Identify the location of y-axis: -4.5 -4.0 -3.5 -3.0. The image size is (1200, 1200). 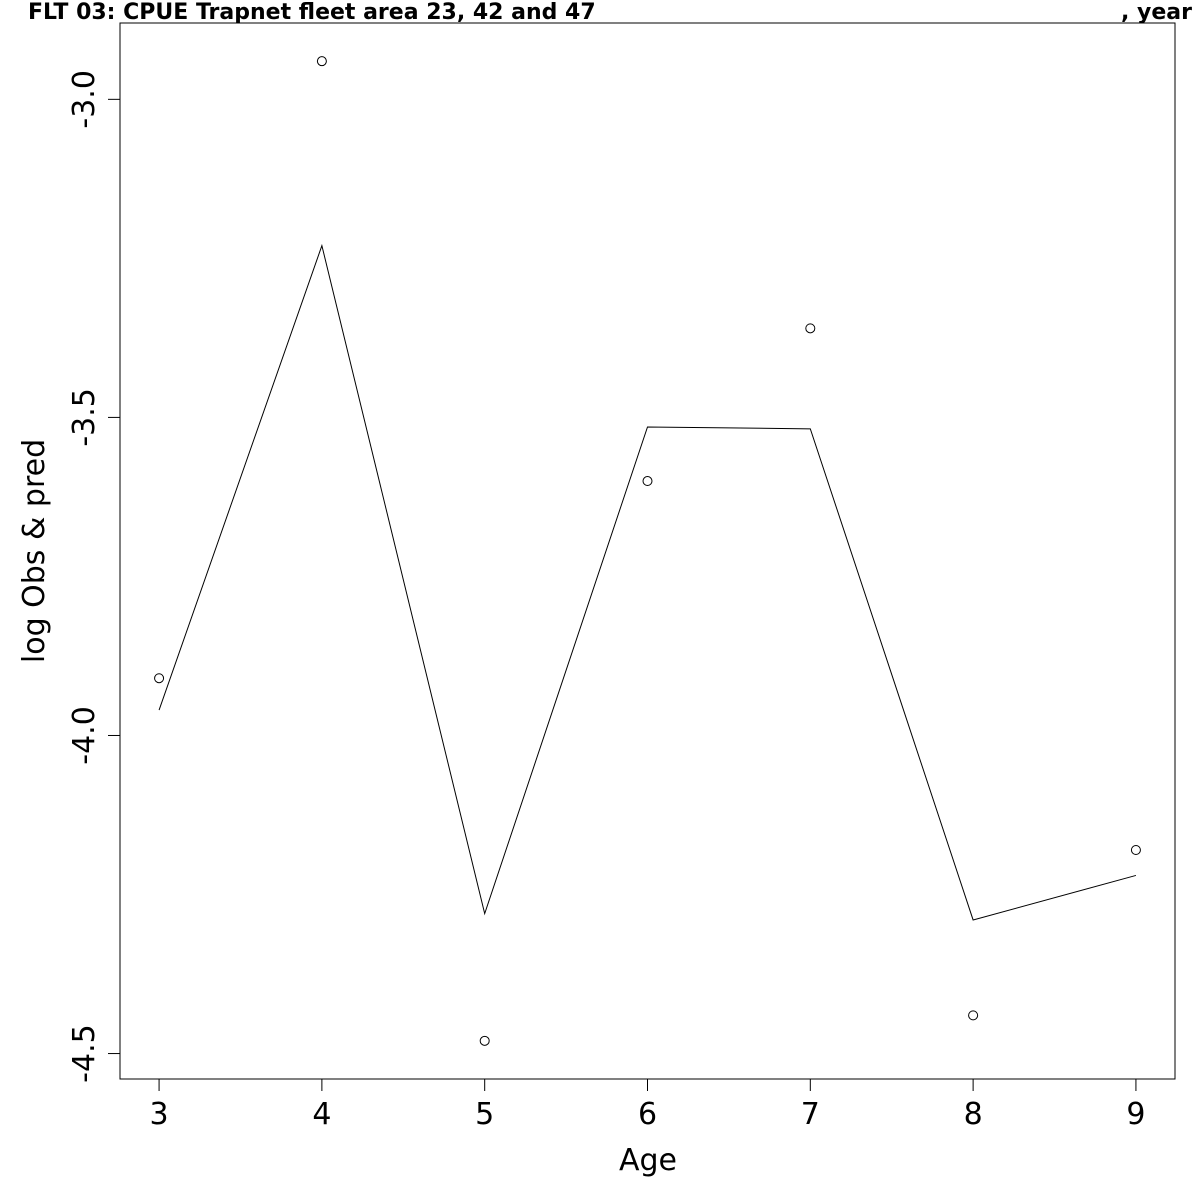
(94, 576).